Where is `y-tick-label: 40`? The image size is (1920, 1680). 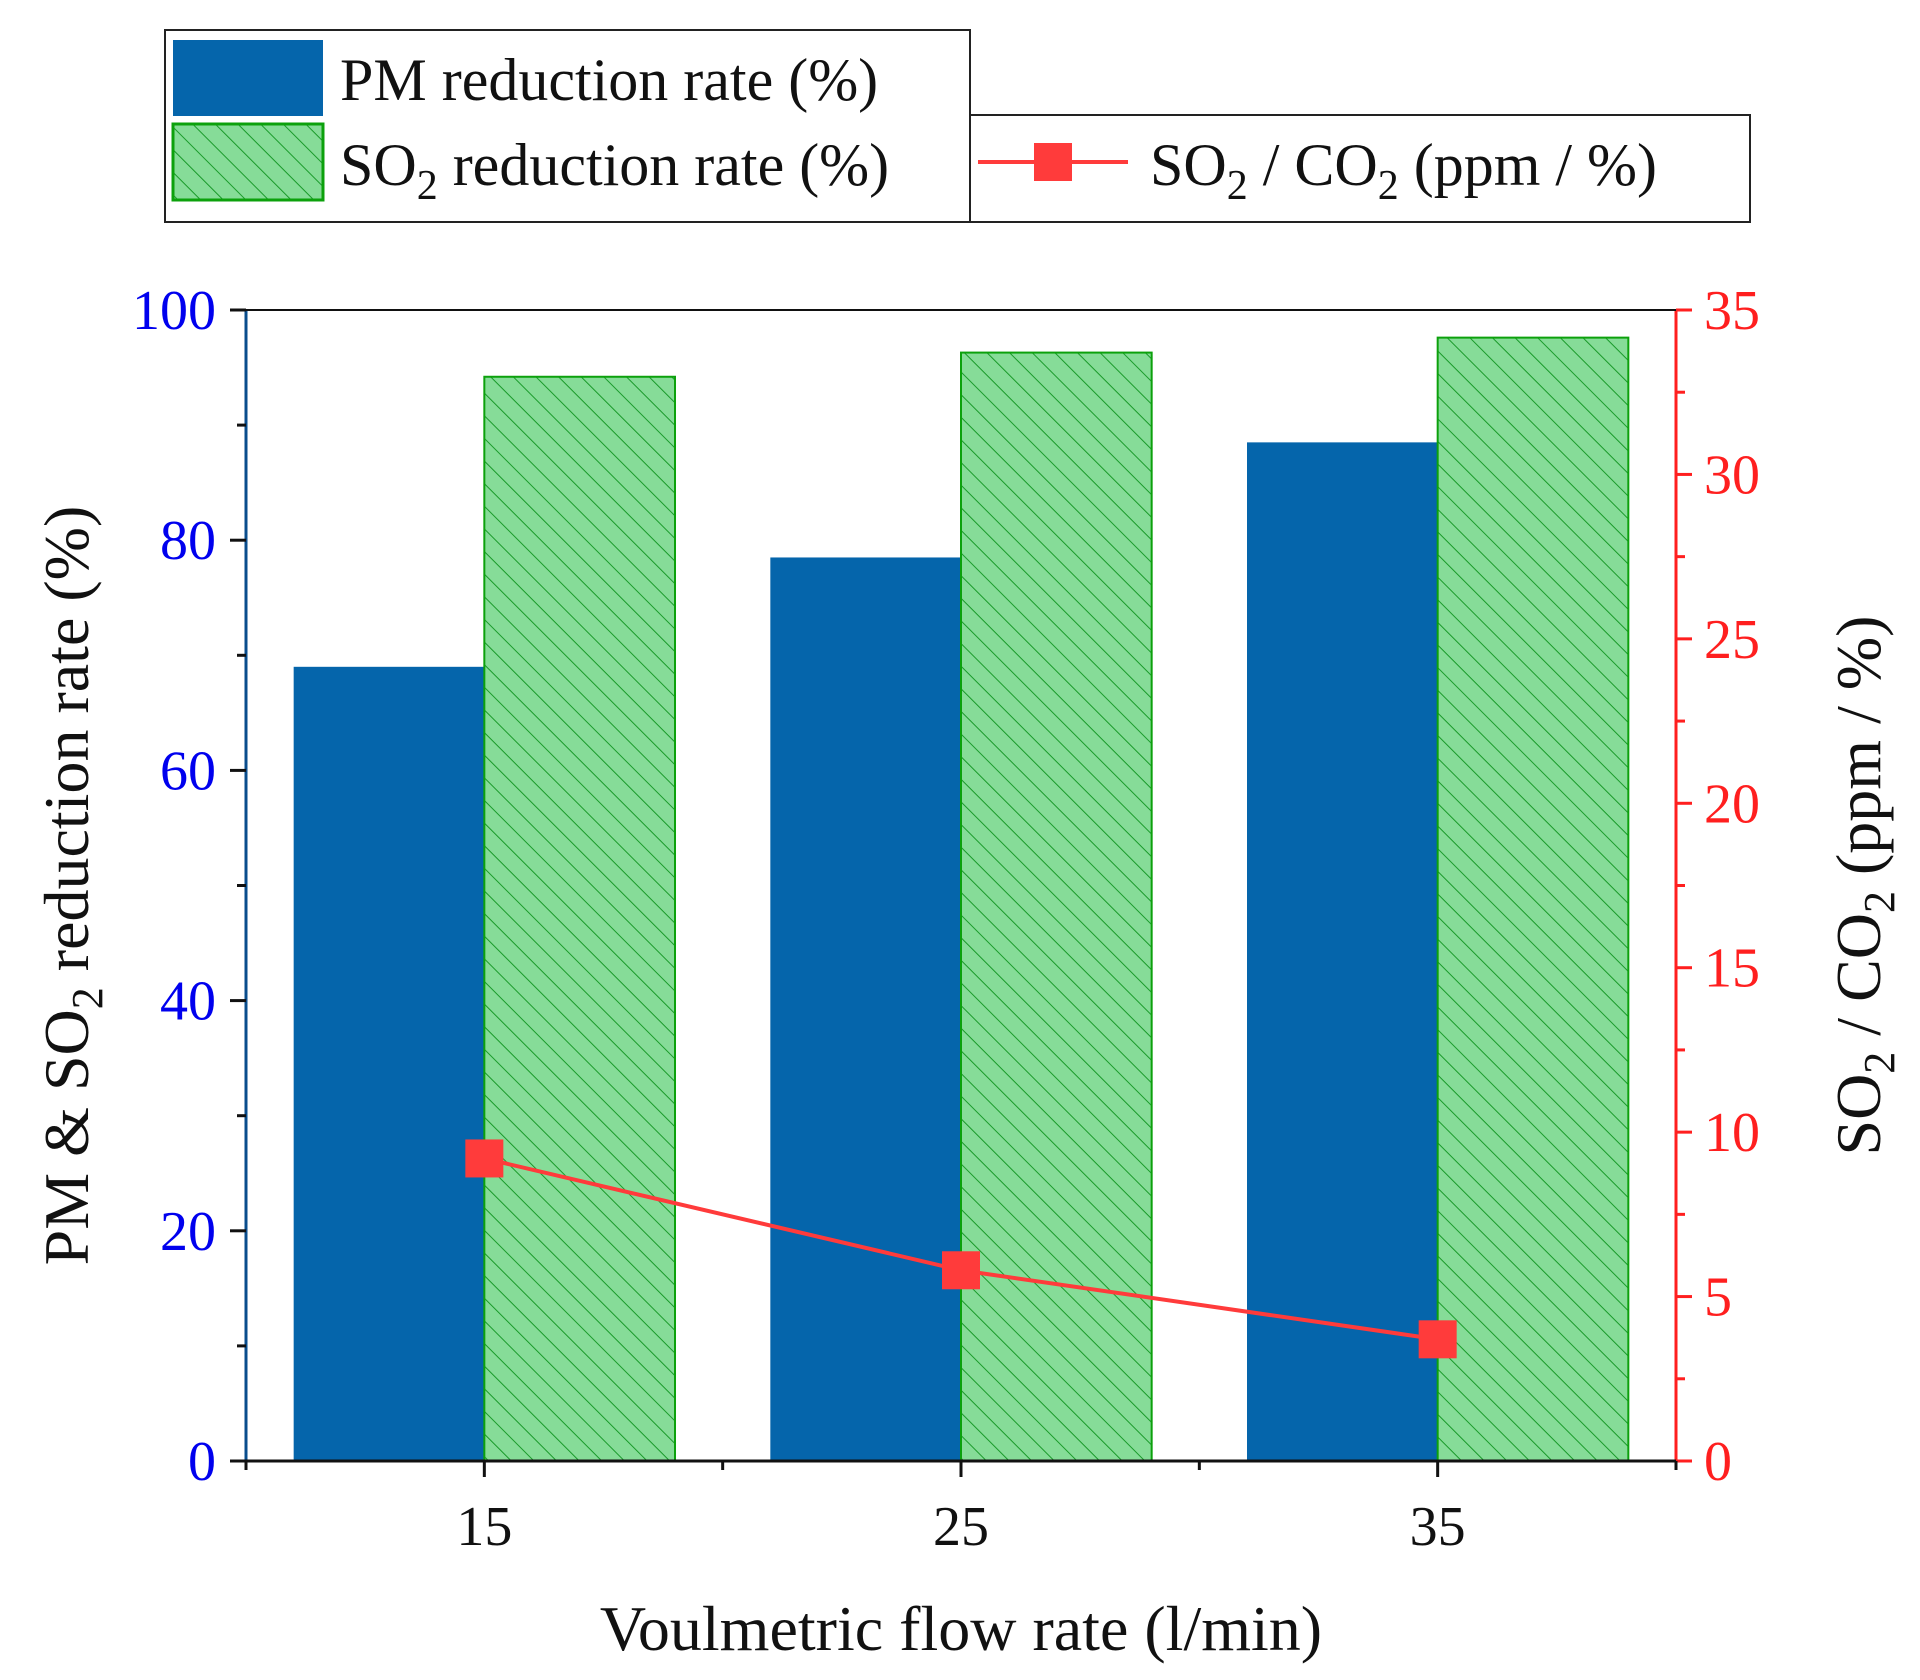 y-tick-label: 40 is located at coordinates (188, 1002).